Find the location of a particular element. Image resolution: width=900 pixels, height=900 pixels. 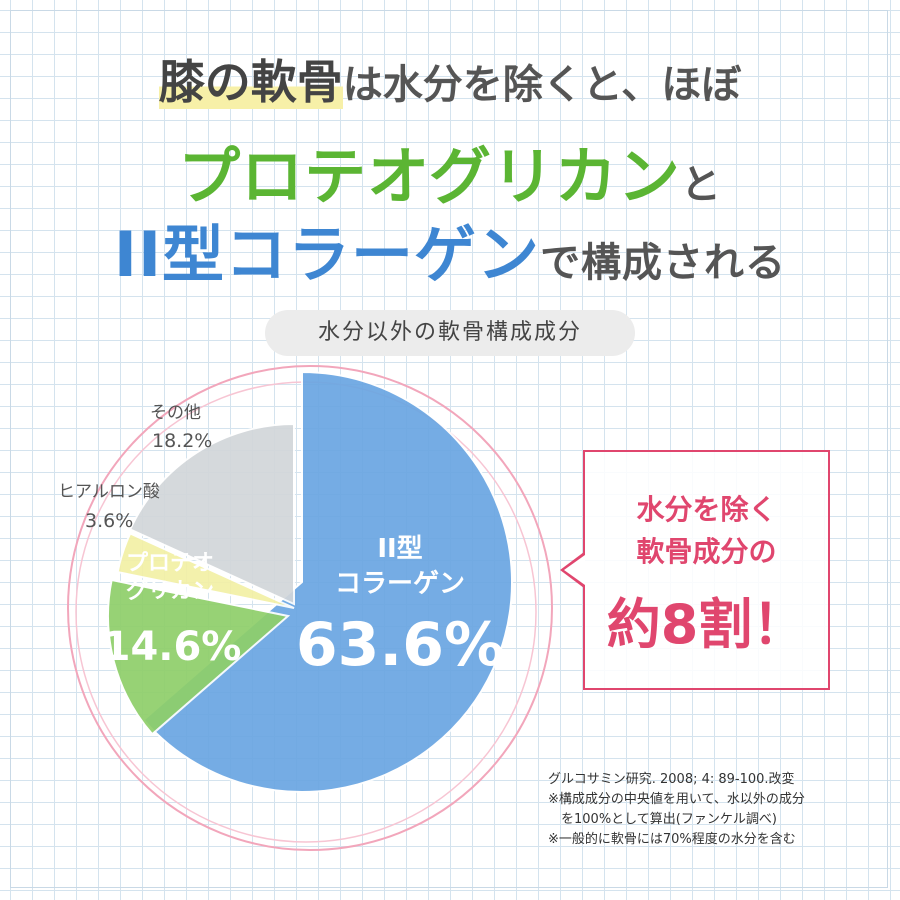

slice-label: その他 is located at coordinates (175, 413).